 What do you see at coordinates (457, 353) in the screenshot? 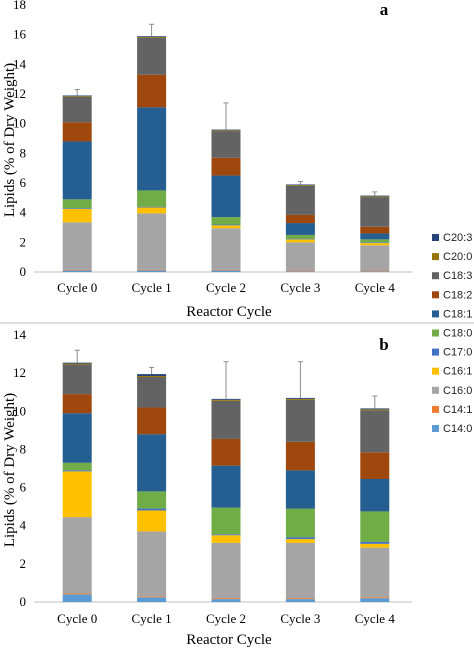
I see `legend-label-c17-0: C17:0` at bounding box center [457, 353].